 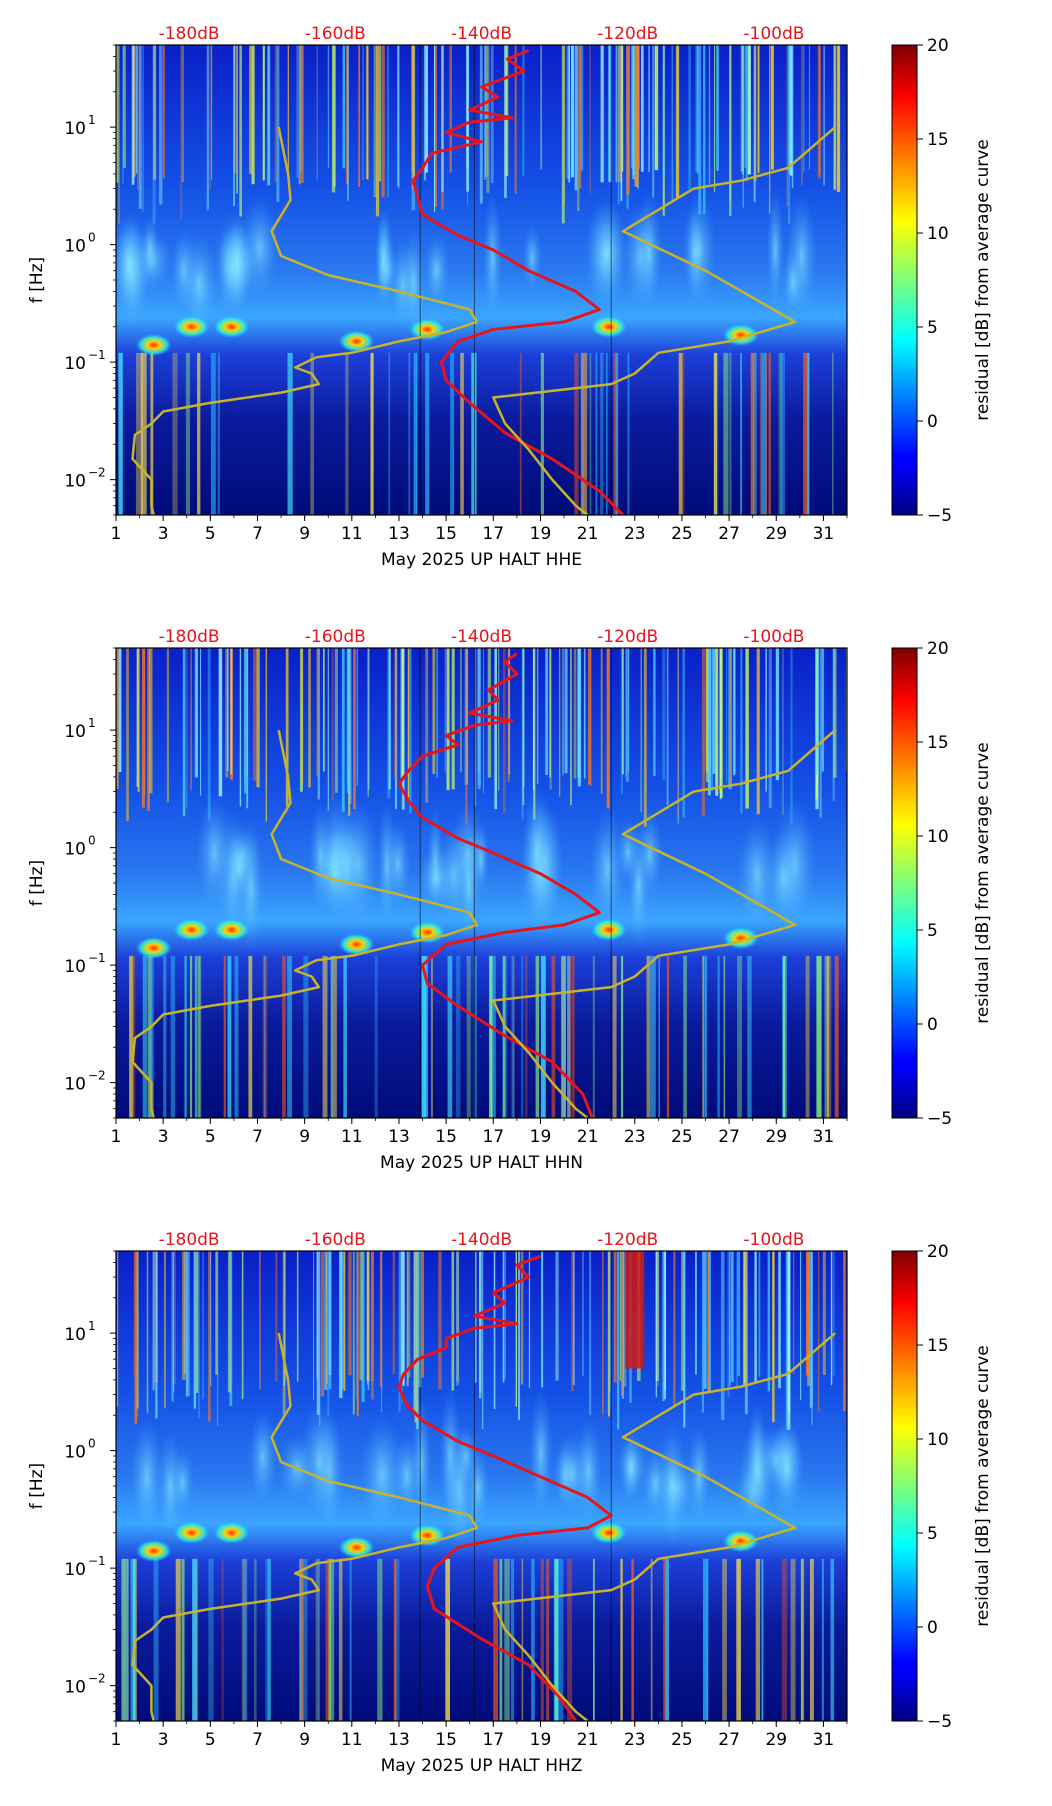 I want to click on x-axis-label: May 2025 UP HALT HHN, so click(x=481, y=1163).